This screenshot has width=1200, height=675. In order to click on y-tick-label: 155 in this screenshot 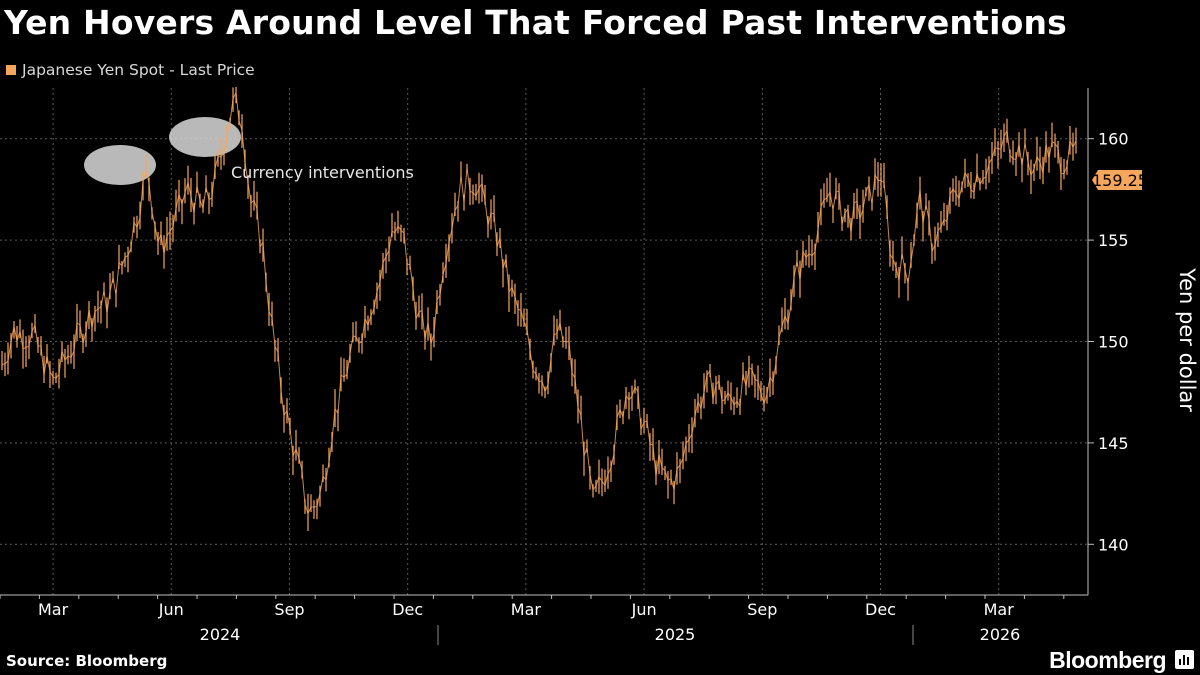, I will do `click(1113, 240)`.